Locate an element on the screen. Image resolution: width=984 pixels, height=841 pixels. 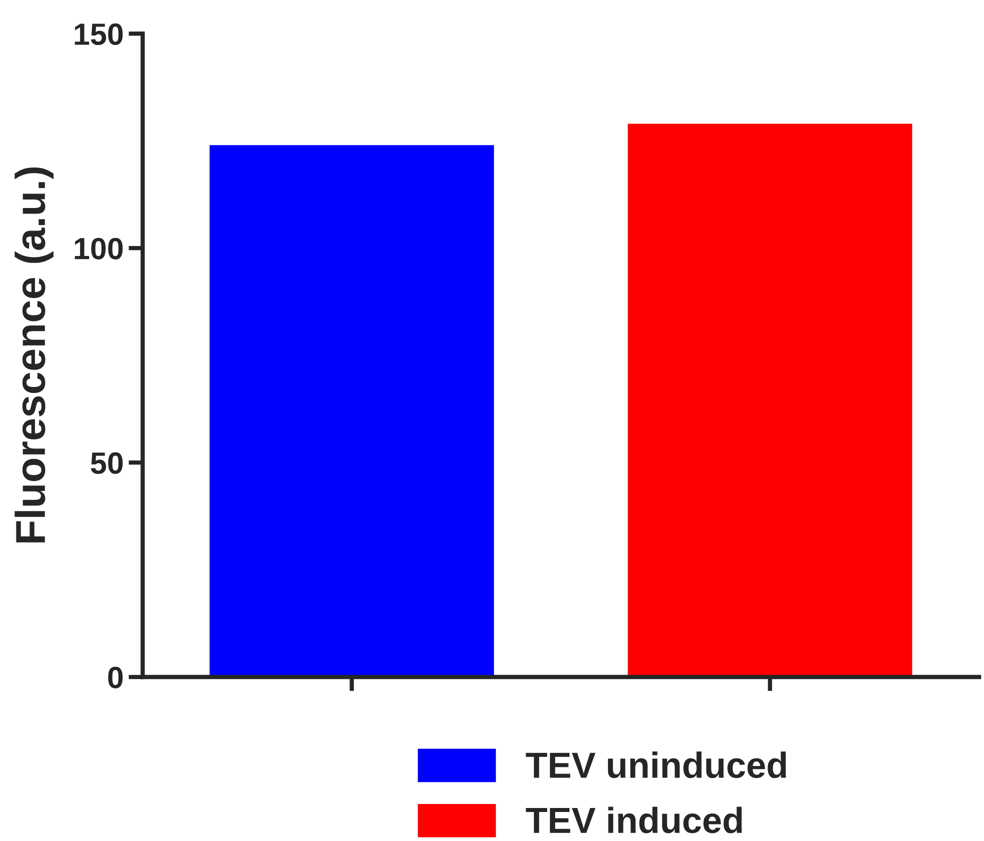
y-tick-label: 150 is located at coordinates (98, 34).